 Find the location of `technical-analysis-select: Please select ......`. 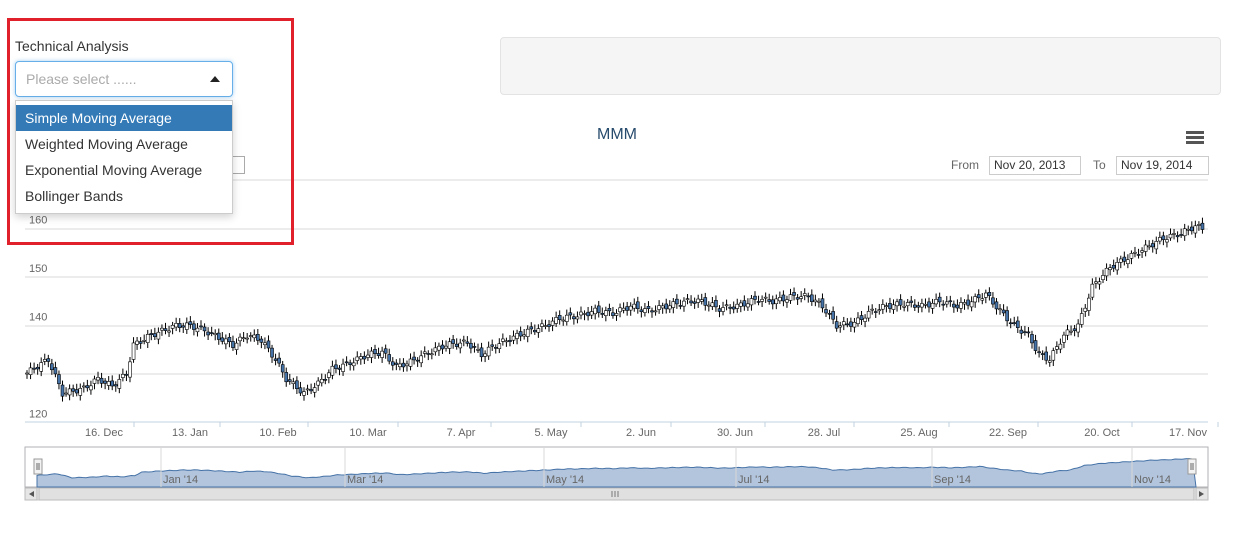

technical-analysis-select: Please select ...... is located at coordinates (124, 79).